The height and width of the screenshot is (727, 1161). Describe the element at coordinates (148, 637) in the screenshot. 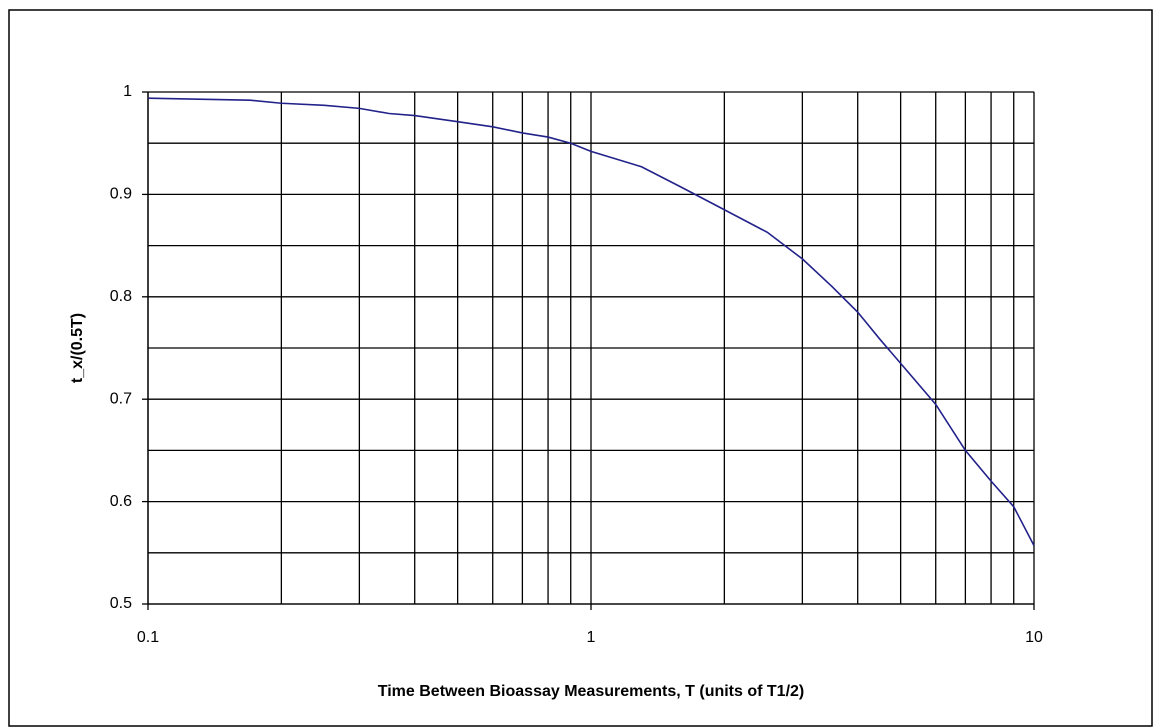

I see `x-tick-label: 0.1` at that location.